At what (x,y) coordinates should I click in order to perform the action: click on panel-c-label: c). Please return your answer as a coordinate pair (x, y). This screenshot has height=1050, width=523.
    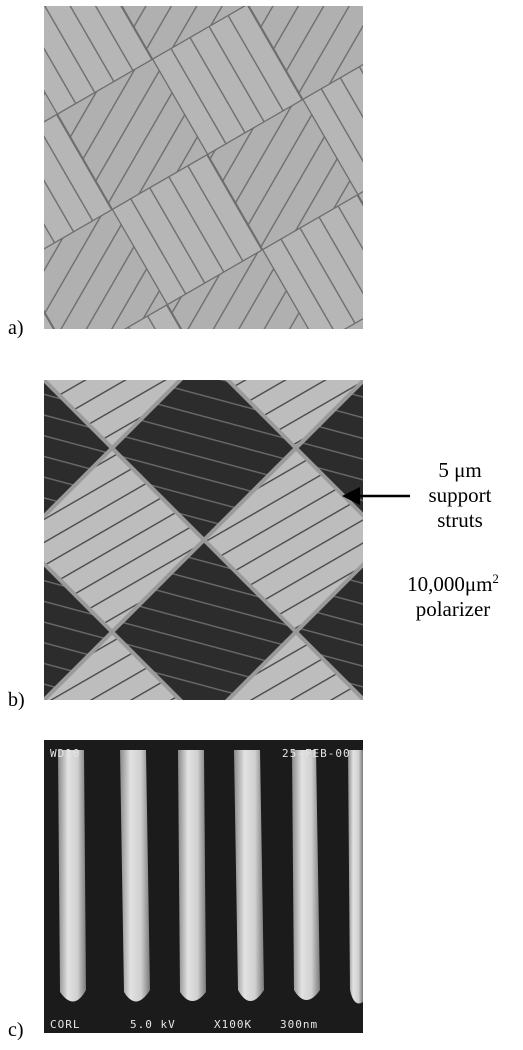
    Looking at the image, I should click on (16, 1030).